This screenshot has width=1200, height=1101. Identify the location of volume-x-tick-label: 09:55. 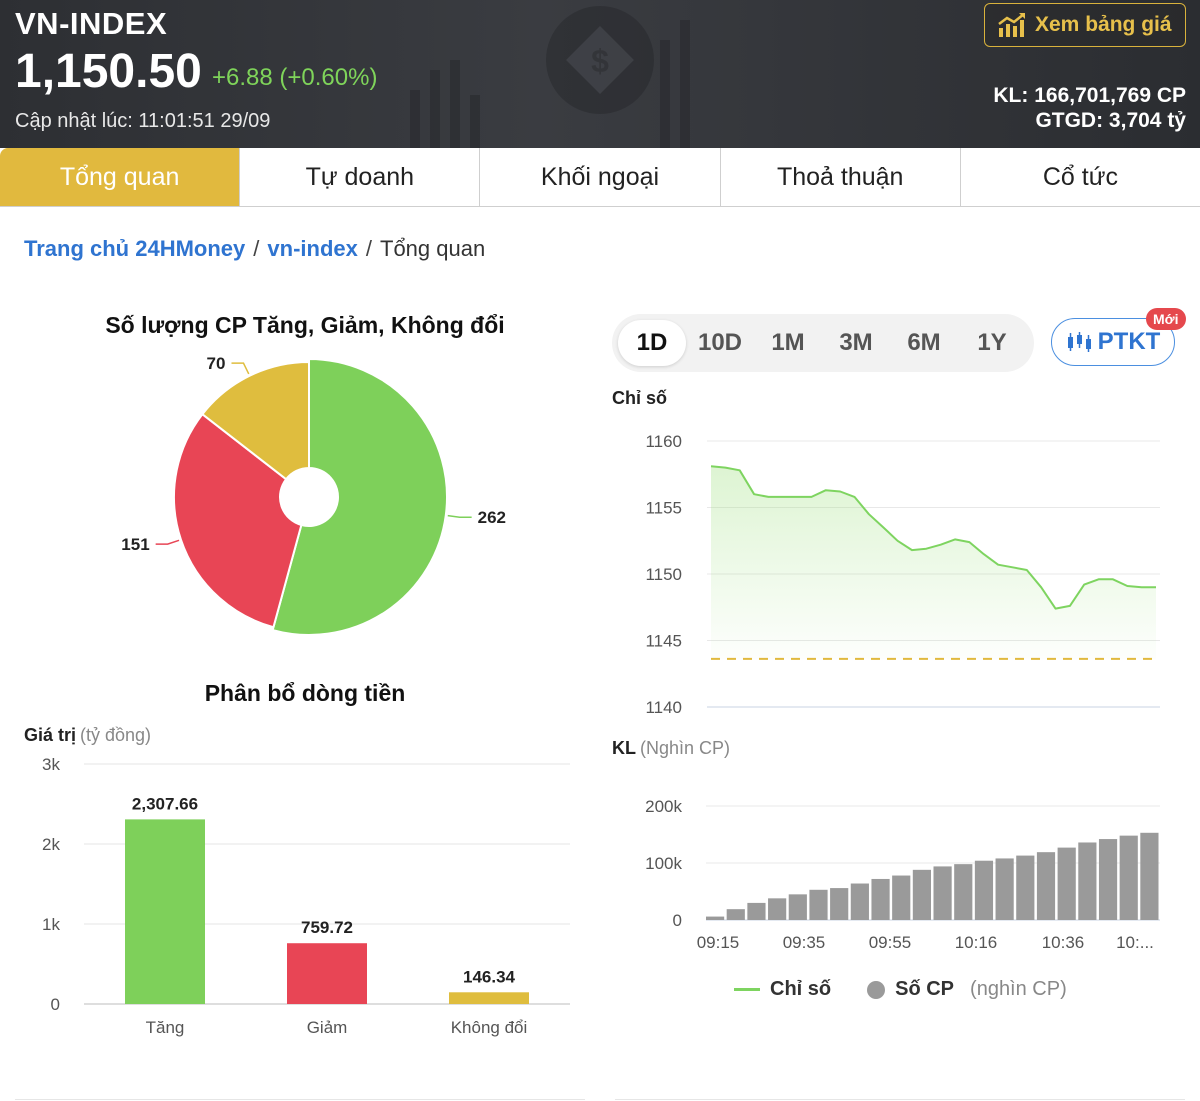
(890, 942).